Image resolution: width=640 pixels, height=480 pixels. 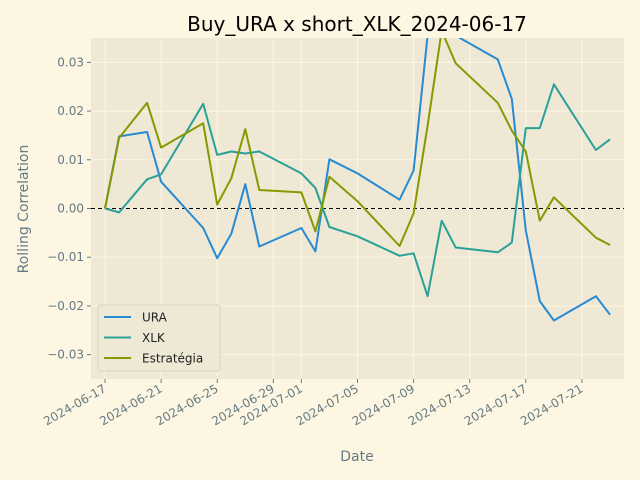 What do you see at coordinates (154, 338) in the screenshot?
I see `legend-label: XLK` at bounding box center [154, 338].